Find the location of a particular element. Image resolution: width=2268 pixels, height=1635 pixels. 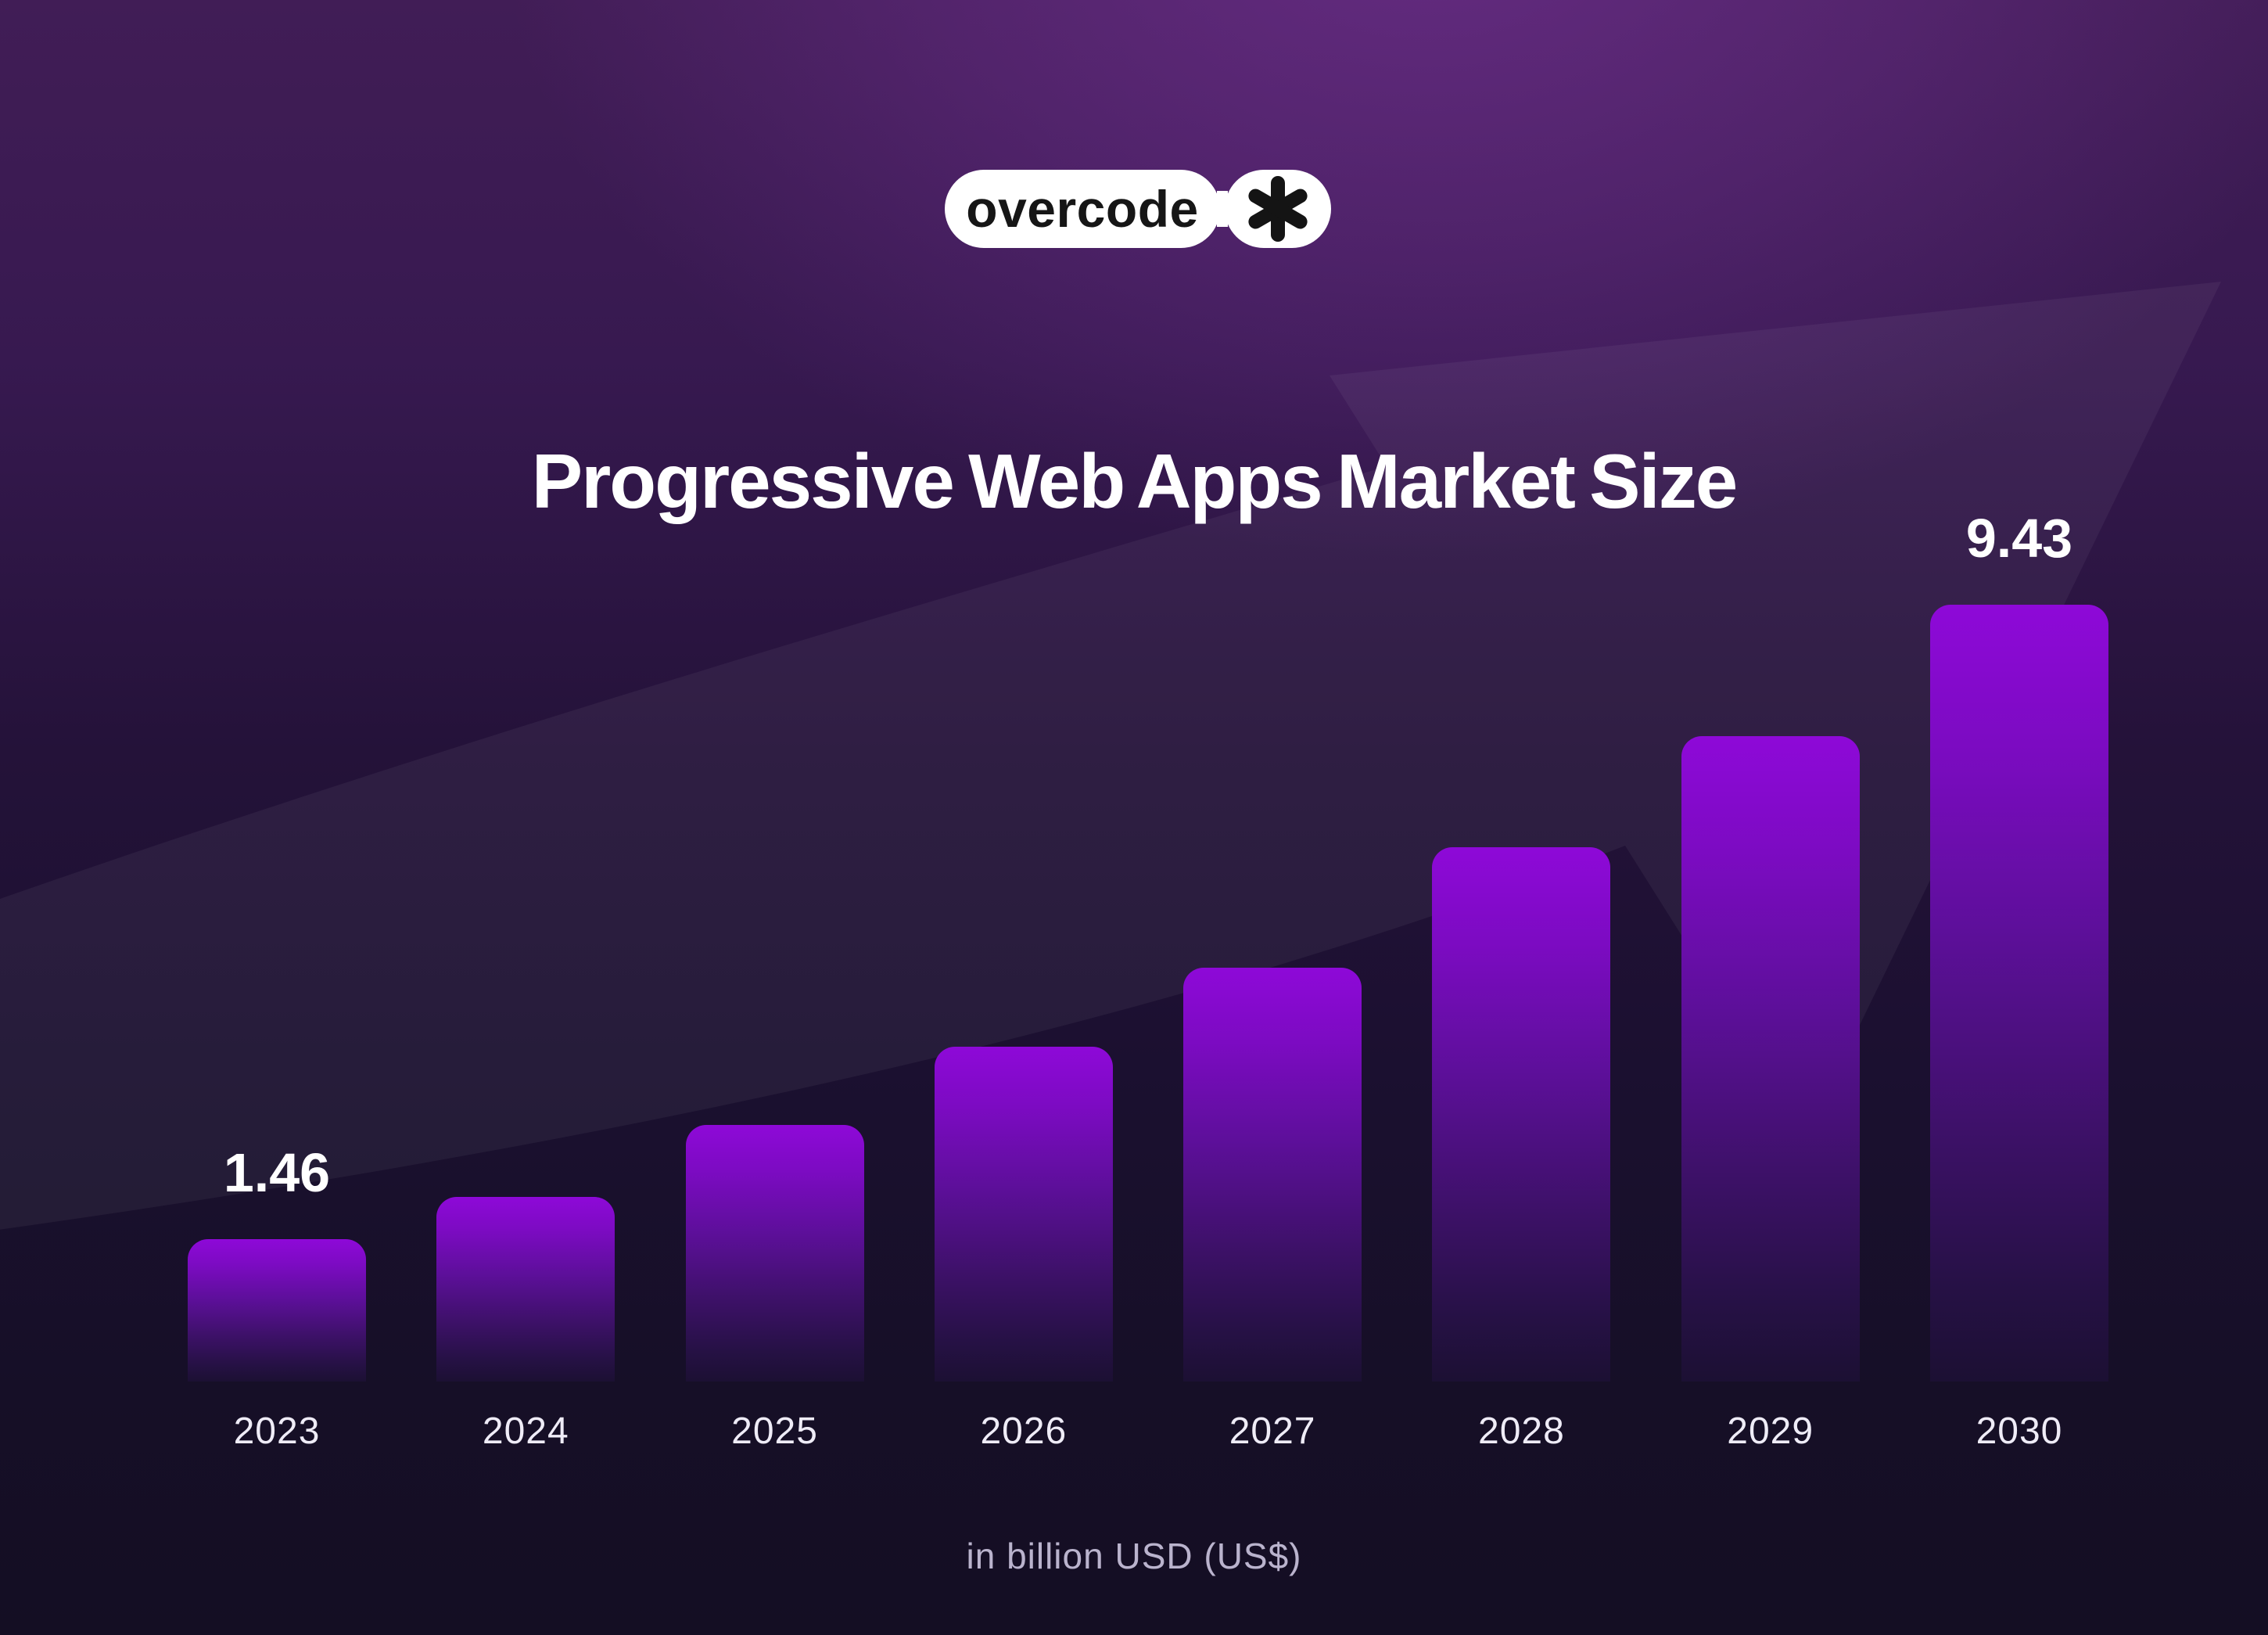

year-label-2023: 2023 is located at coordinates (277, 1431).